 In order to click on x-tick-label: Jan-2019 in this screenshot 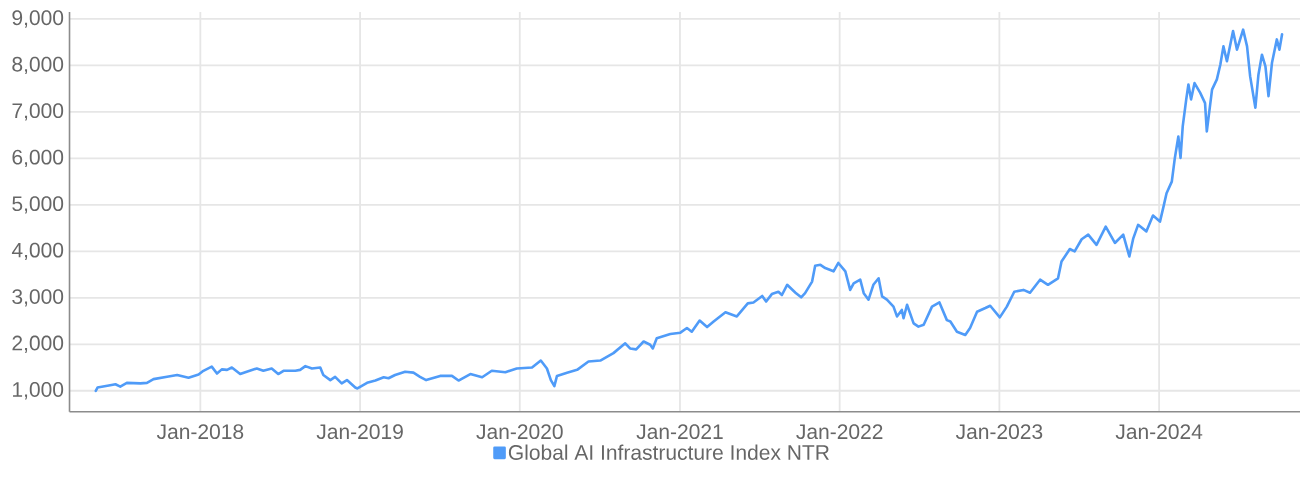, I will do `click(359, 432)`.